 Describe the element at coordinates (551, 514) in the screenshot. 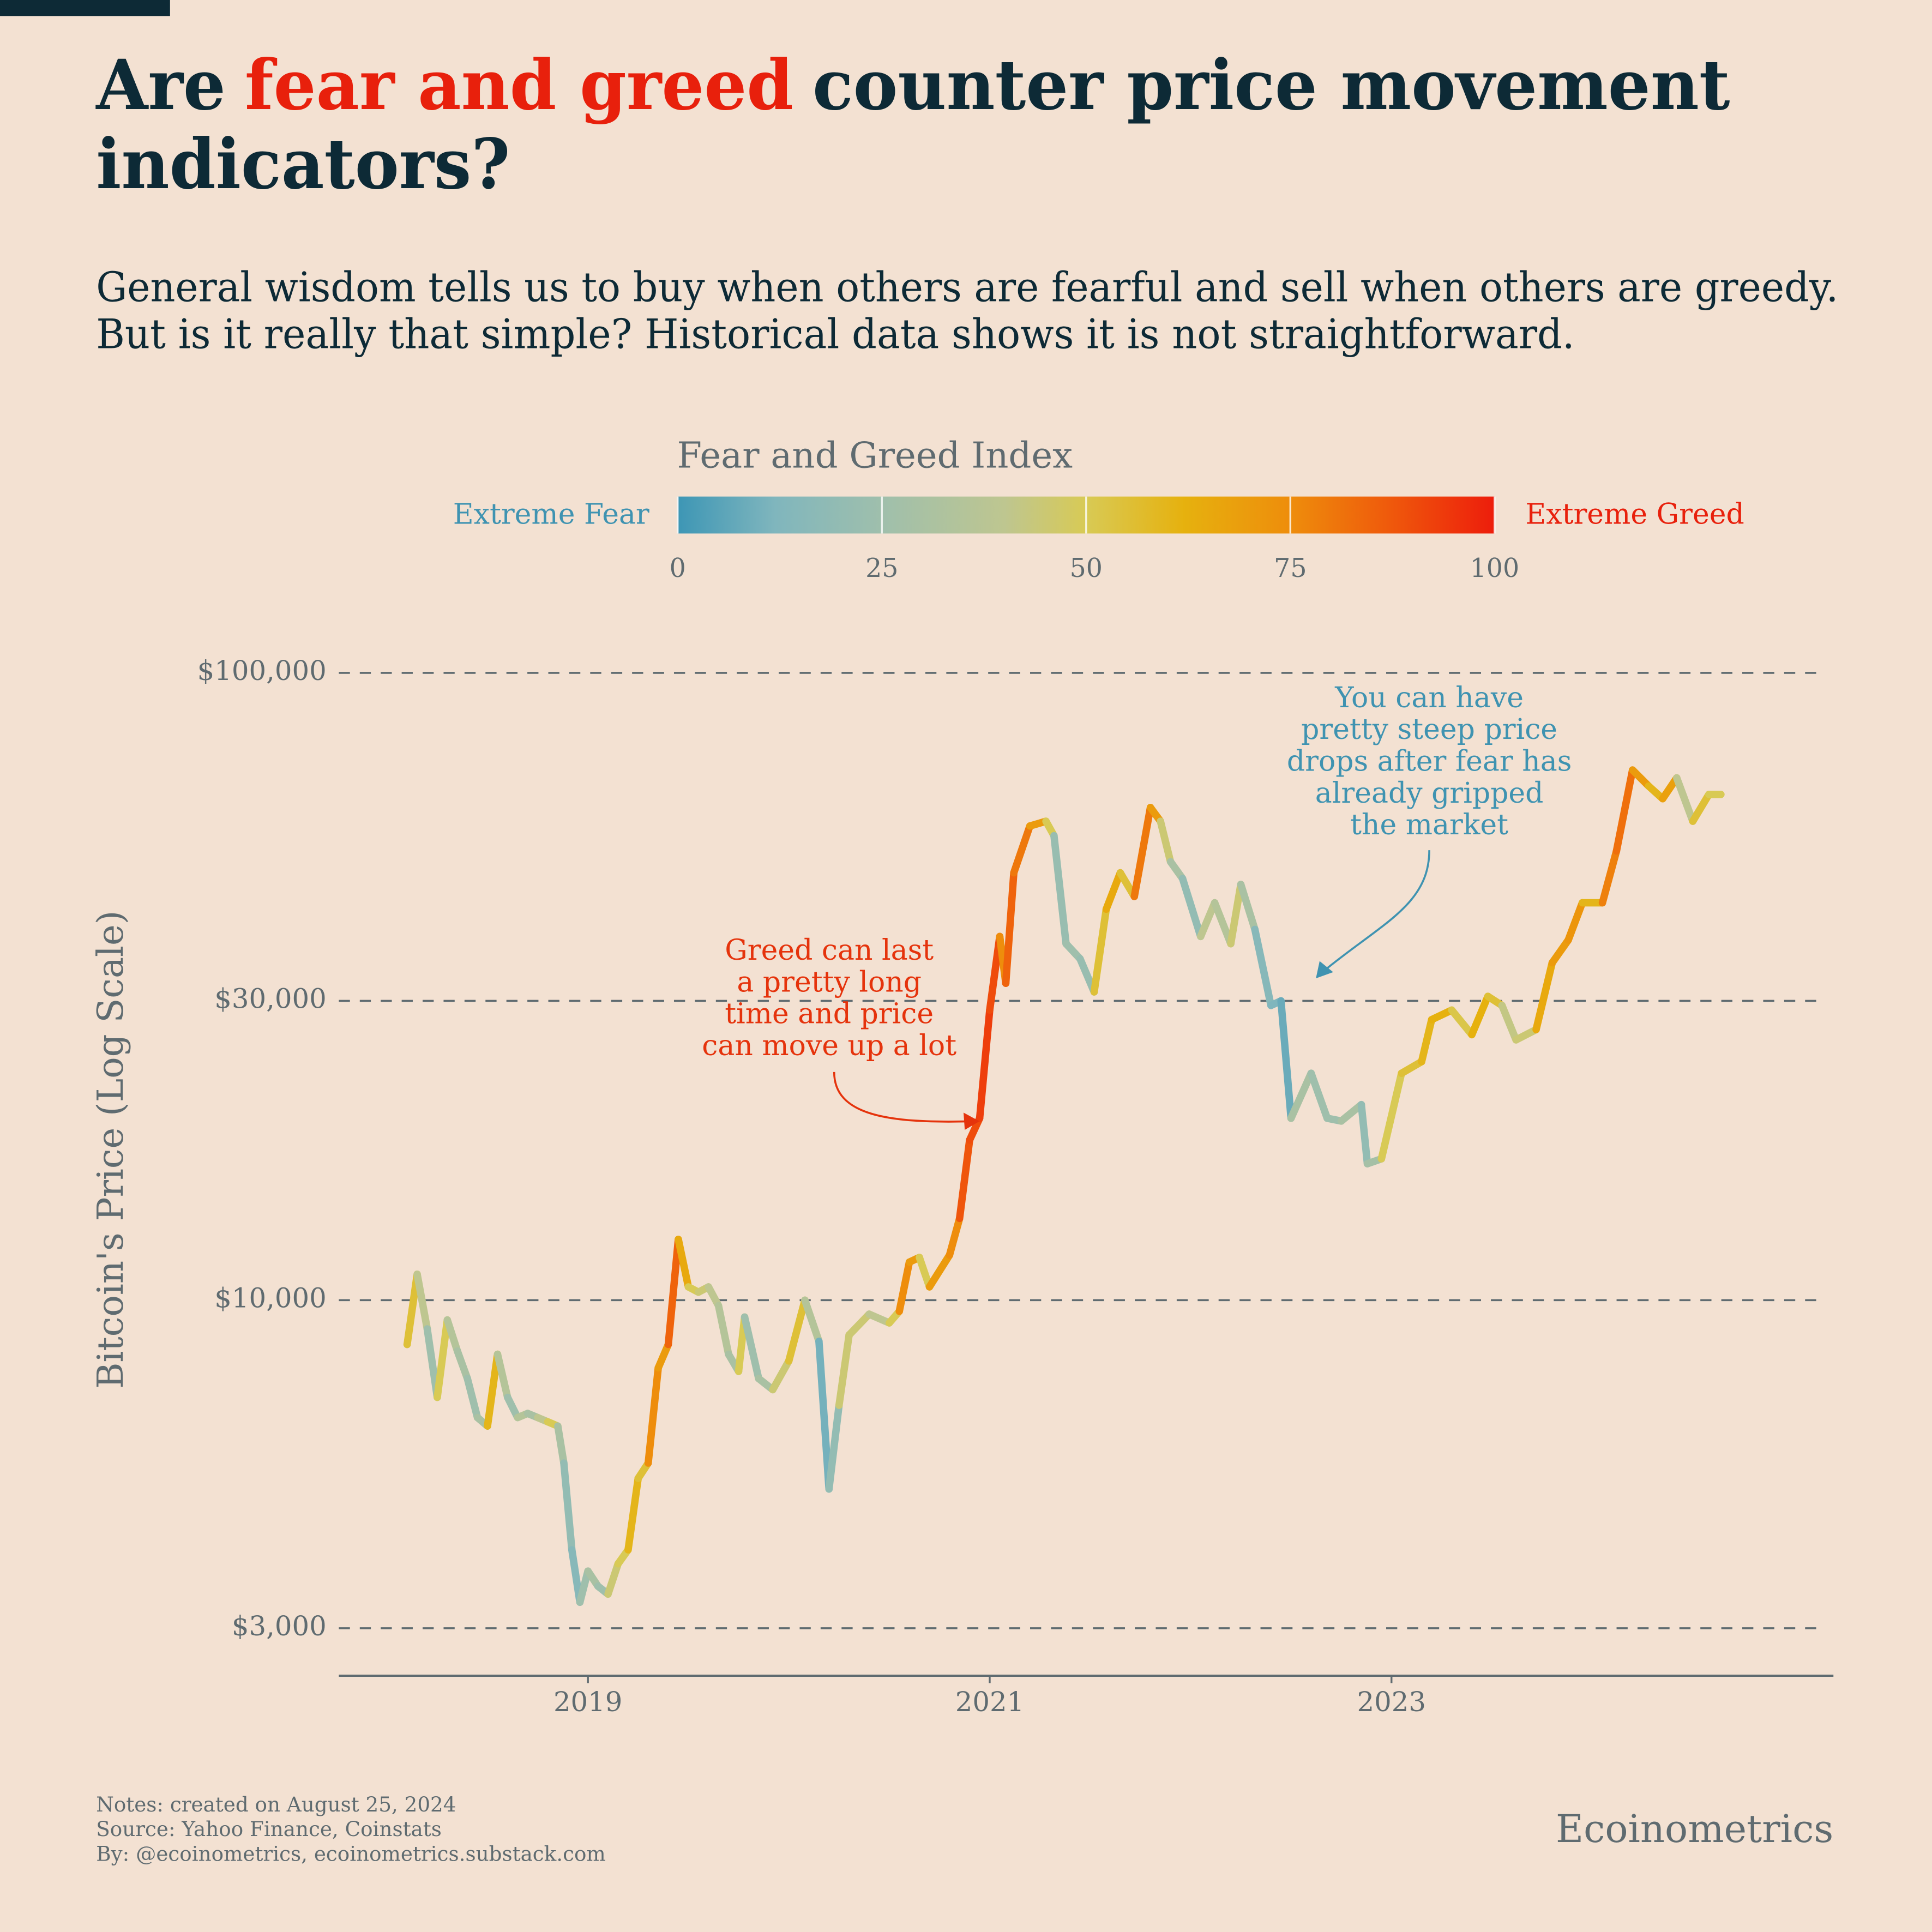

I see `colorbar-low-label: Extreme Fear` at that location.